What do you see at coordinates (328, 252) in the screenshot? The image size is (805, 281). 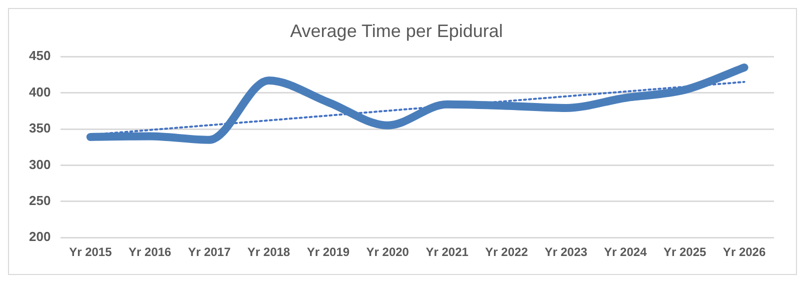 I see `x-tick-label: Yr 2019` at bounding box center [328, 252].